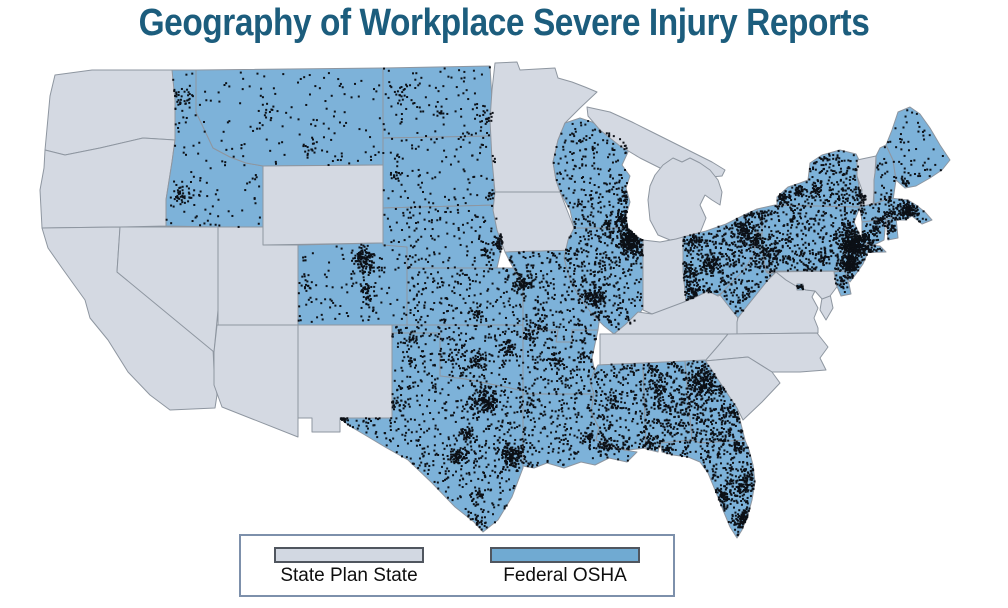 Image resolution: width=1008 pixels, height=608 pixels. Describe the element at coordinates (809, 238) in the screenshot. I see `state-pennsylvania` at that location.